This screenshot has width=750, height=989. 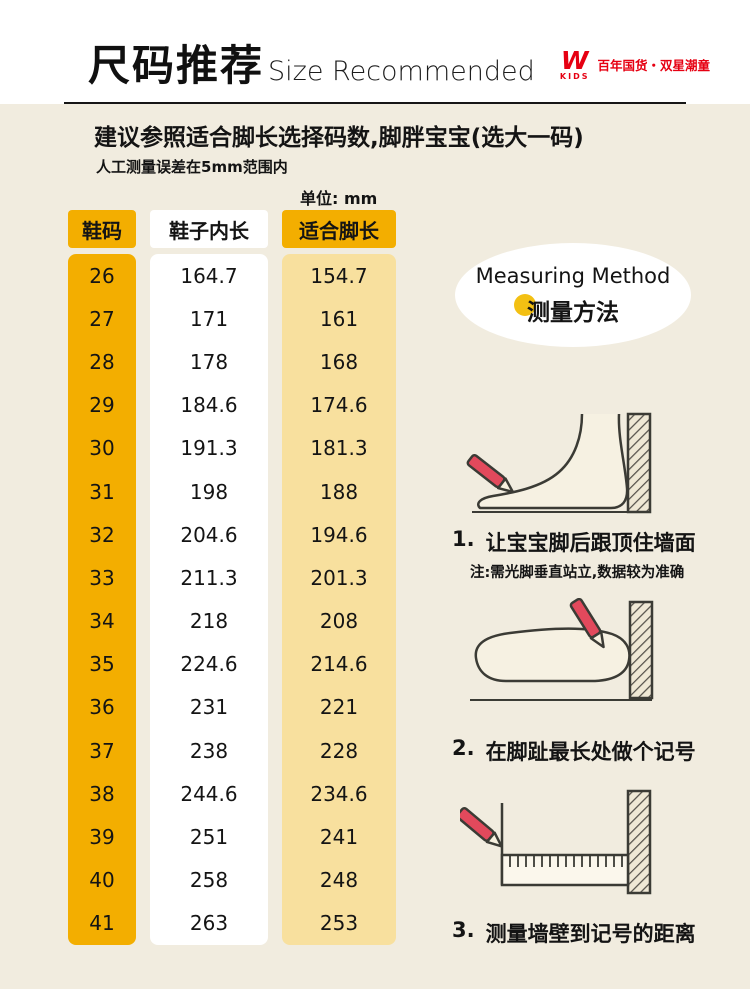 What do you see at coordinates (463, 748) in the screenshot?
I see `step-2-number: 2.` at bounding box center [463, 748].